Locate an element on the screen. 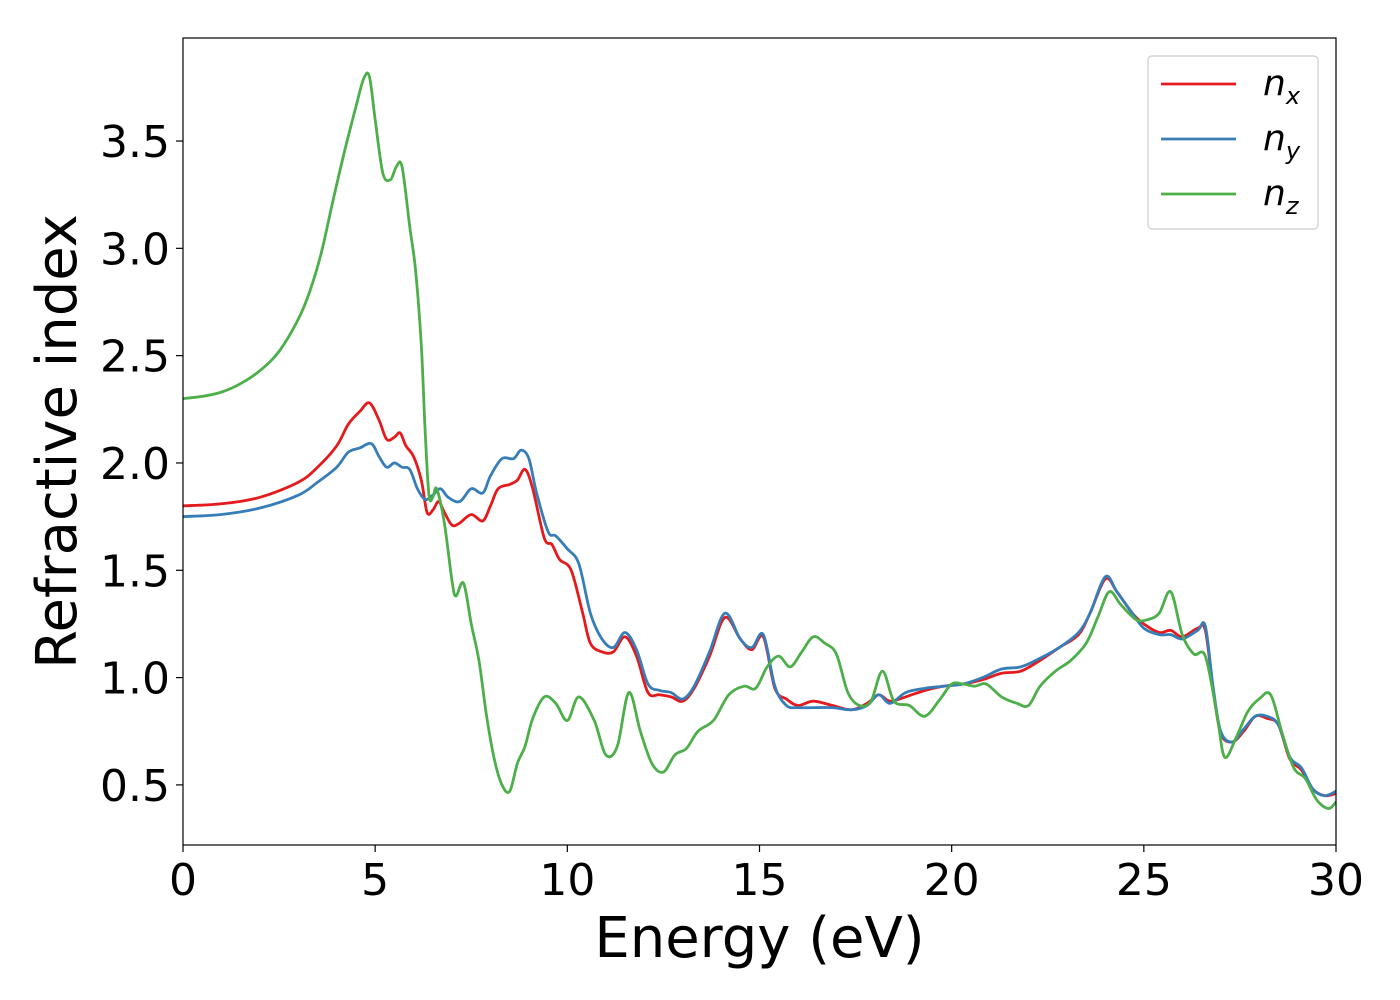 The height and width of the screenshot is (1000, 1400). legend: nx ny nz is located at coordinates (1233, 142).